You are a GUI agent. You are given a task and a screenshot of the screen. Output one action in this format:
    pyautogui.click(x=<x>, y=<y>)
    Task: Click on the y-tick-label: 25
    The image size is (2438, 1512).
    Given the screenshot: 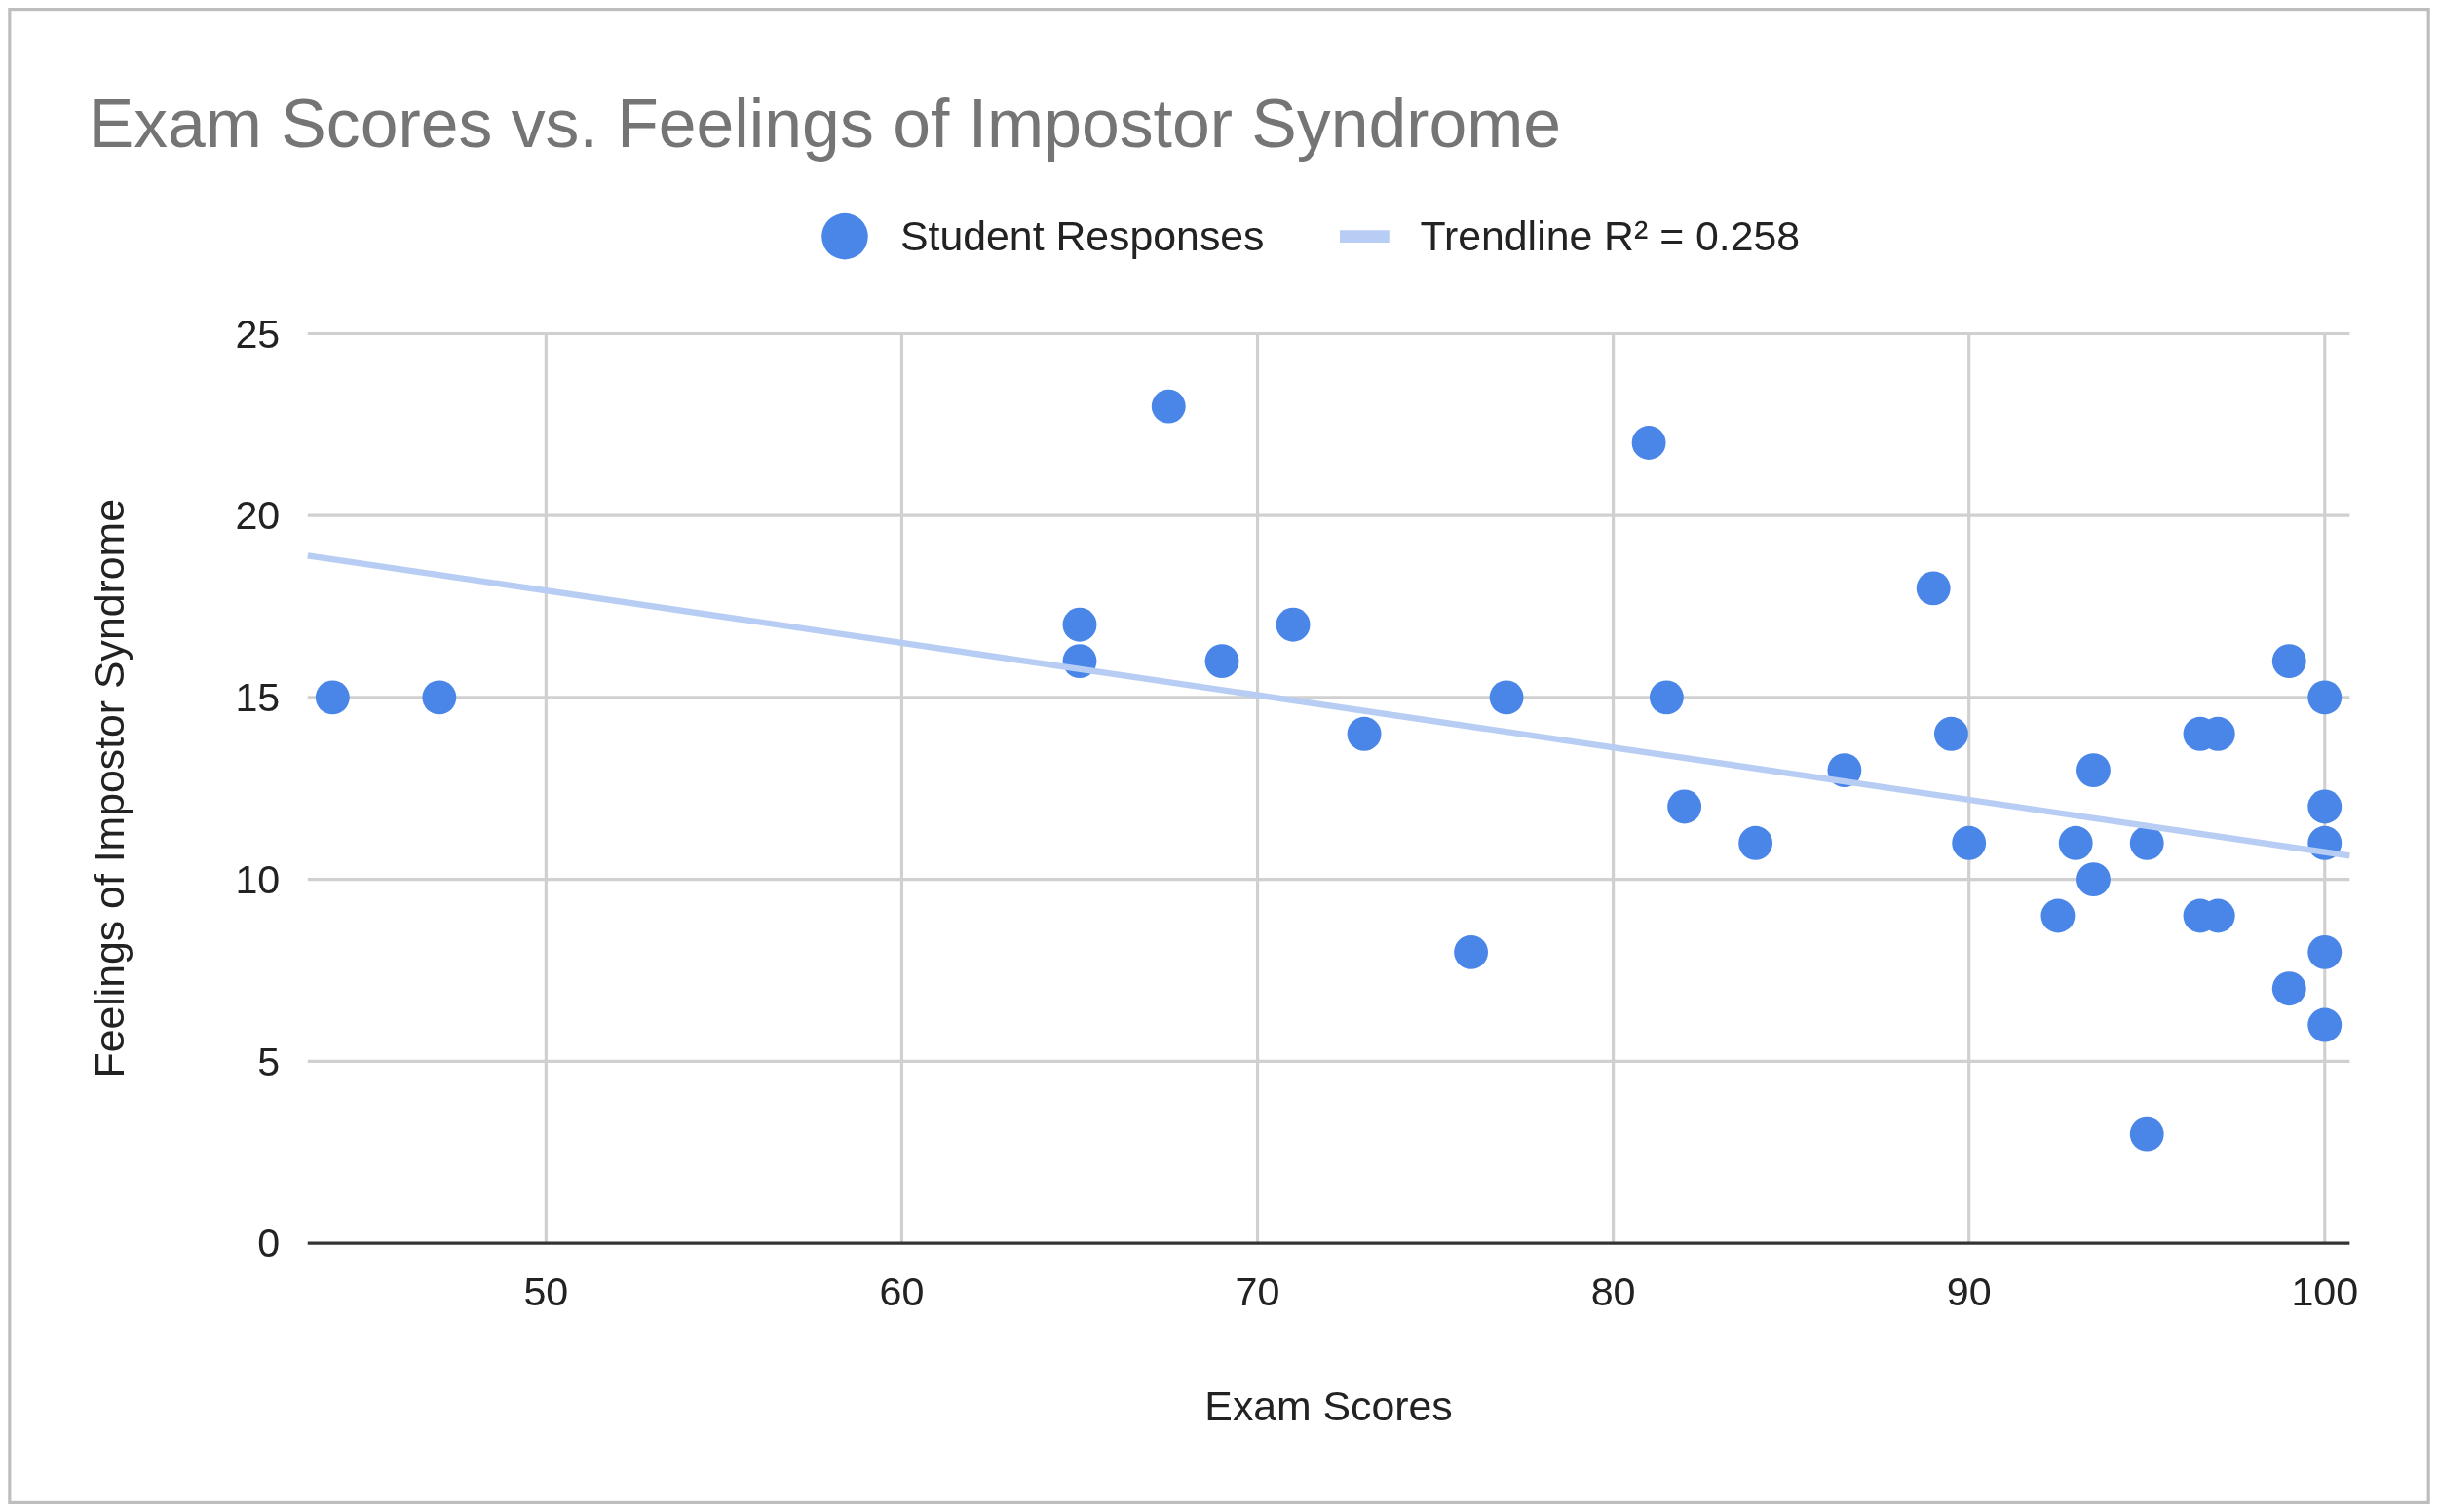 What is the action you would take?
    pyautogui.click(x=258, y=334)
    